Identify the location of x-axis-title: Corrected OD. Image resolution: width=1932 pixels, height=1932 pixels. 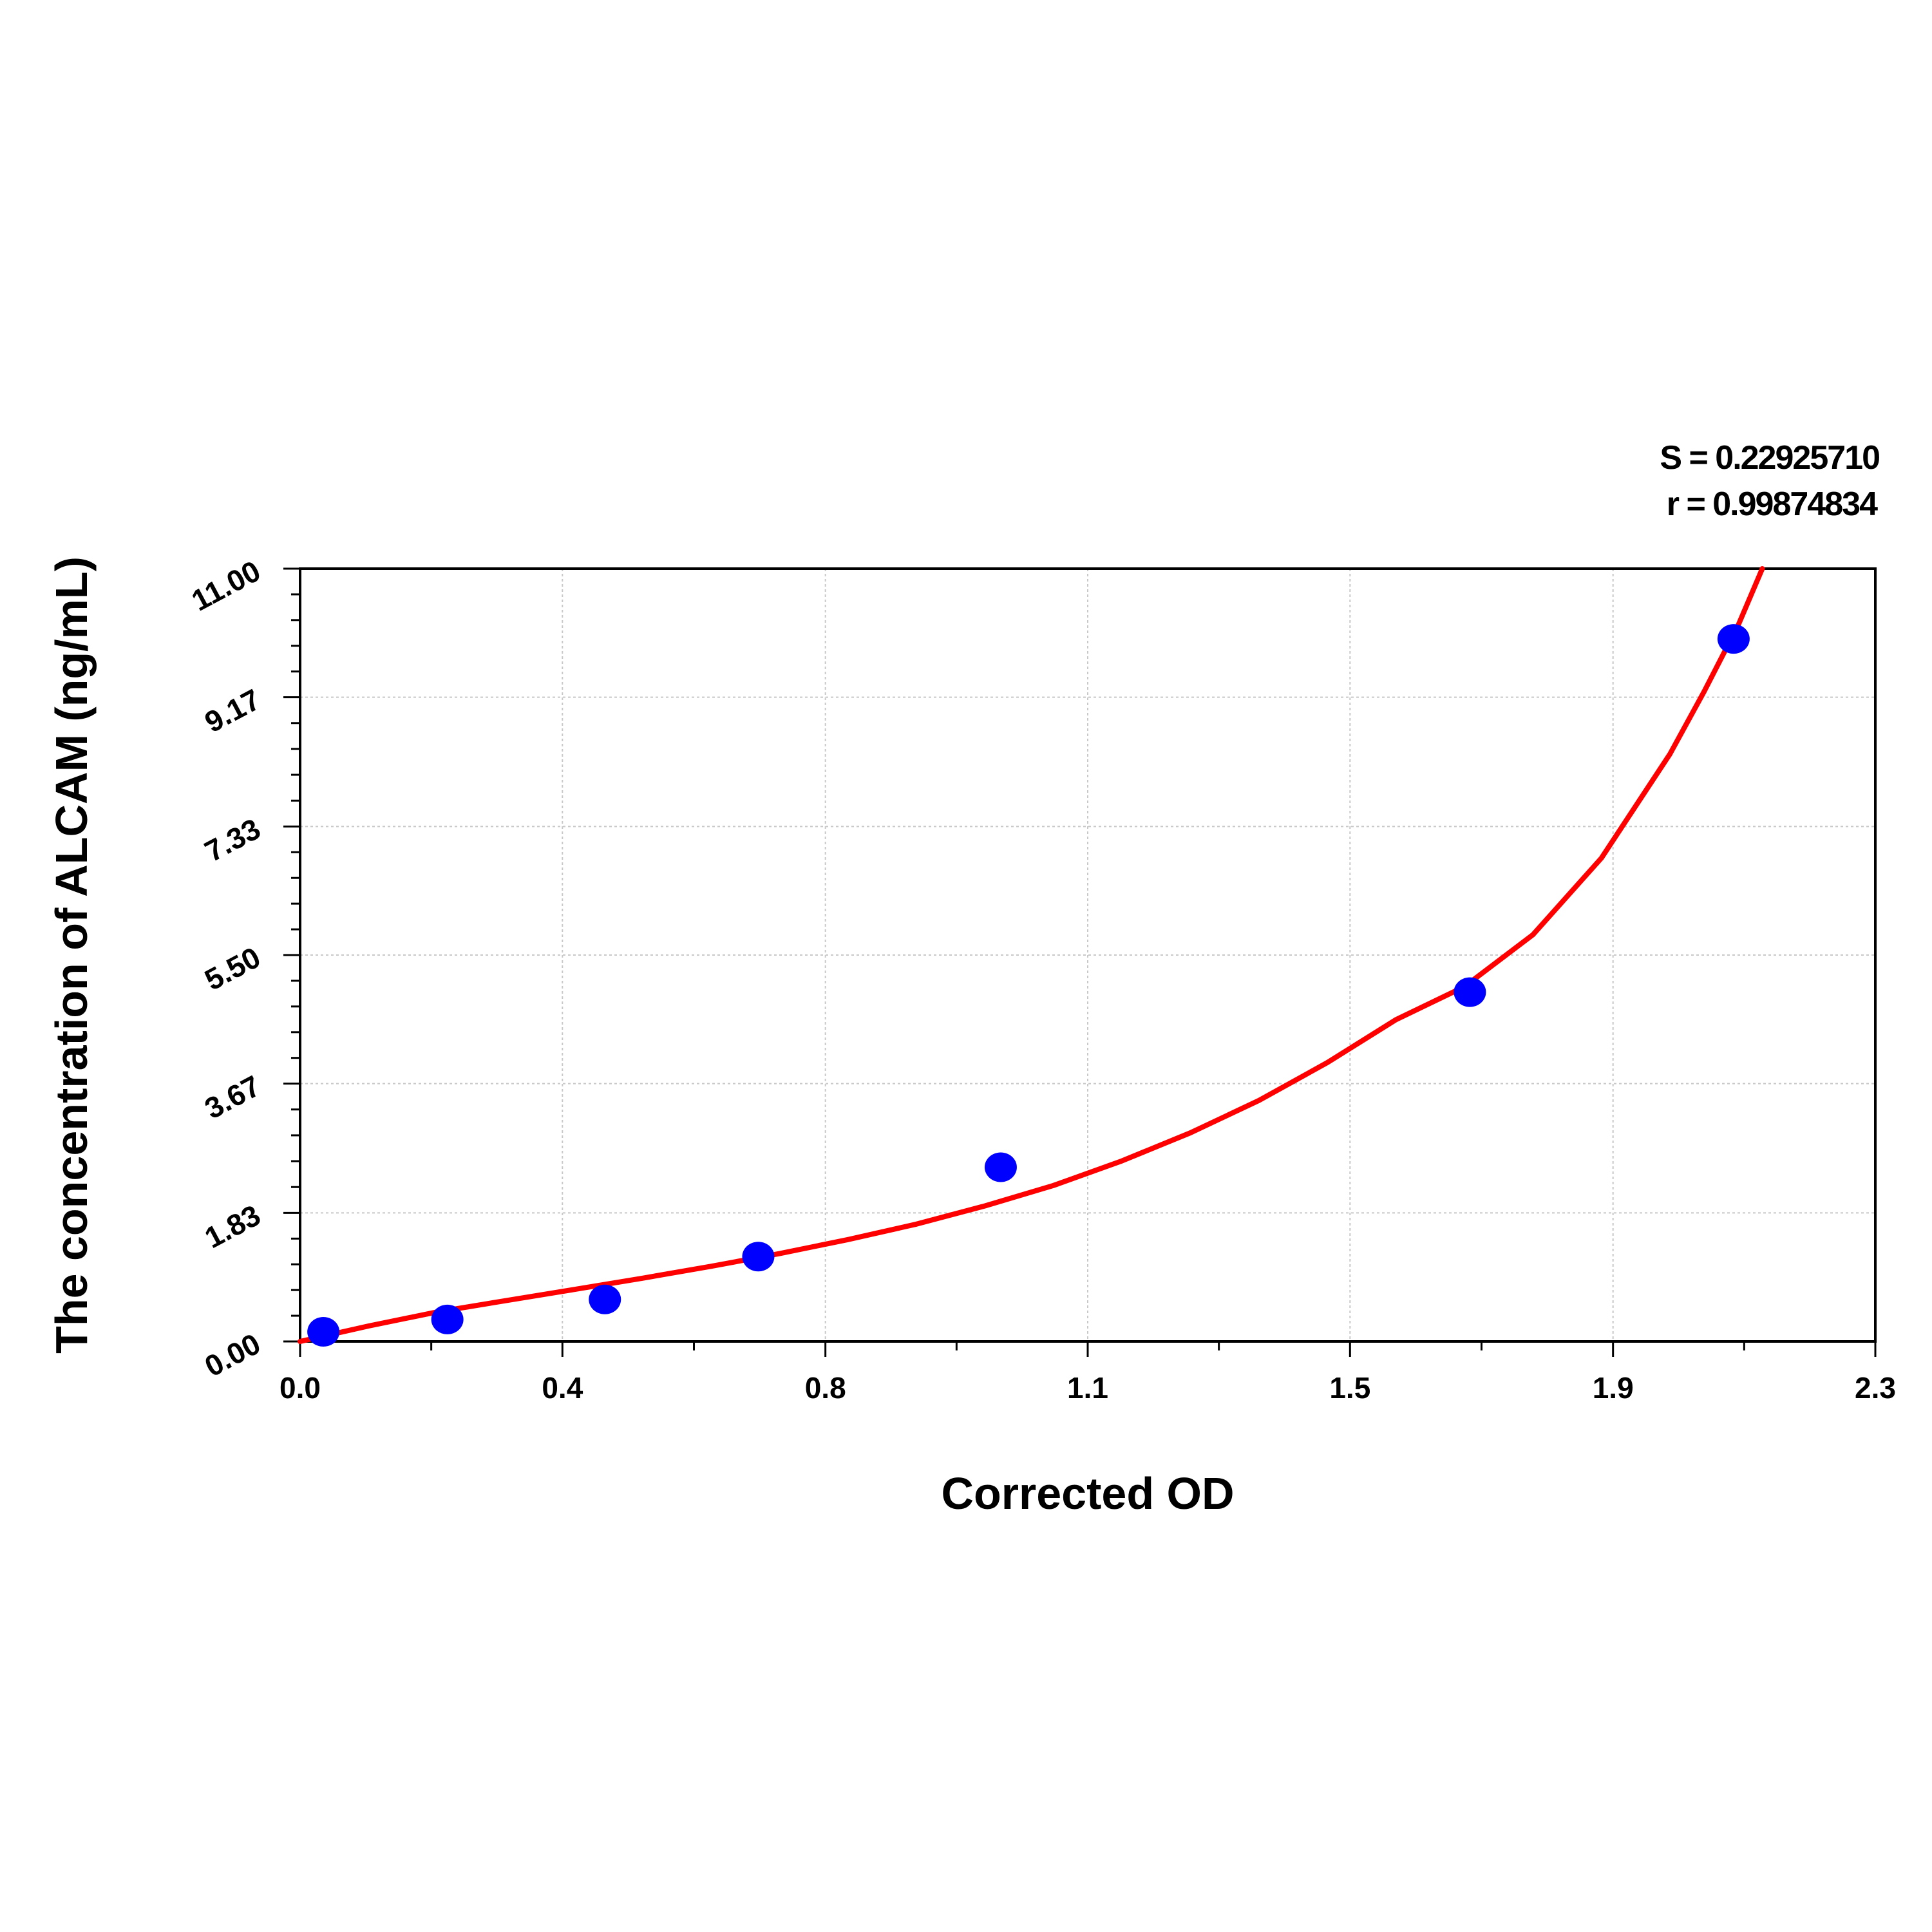
(1087, 1494).